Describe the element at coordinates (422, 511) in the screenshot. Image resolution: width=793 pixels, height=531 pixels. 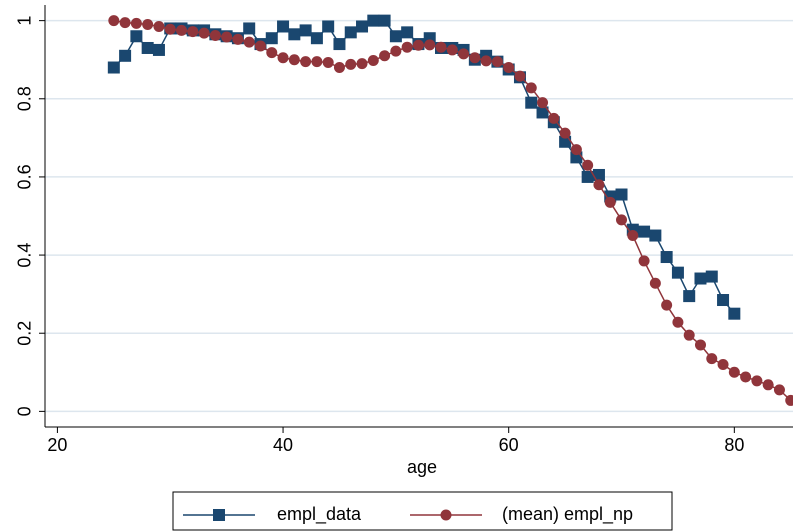
I see `legend-box` at that location.